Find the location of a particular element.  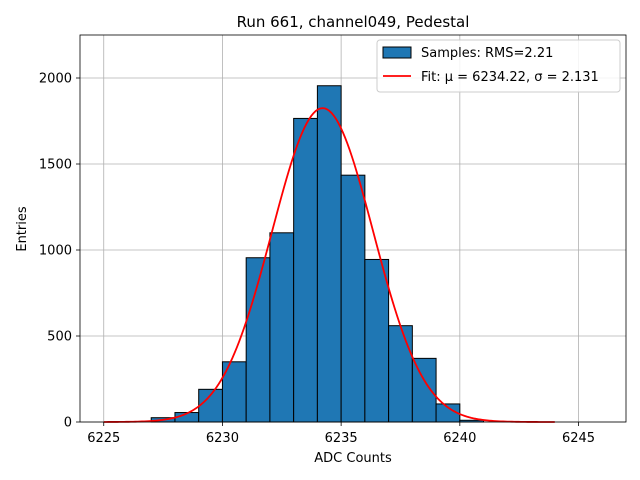

y-tick-label: 2000 is located at coordinates (55, 79).